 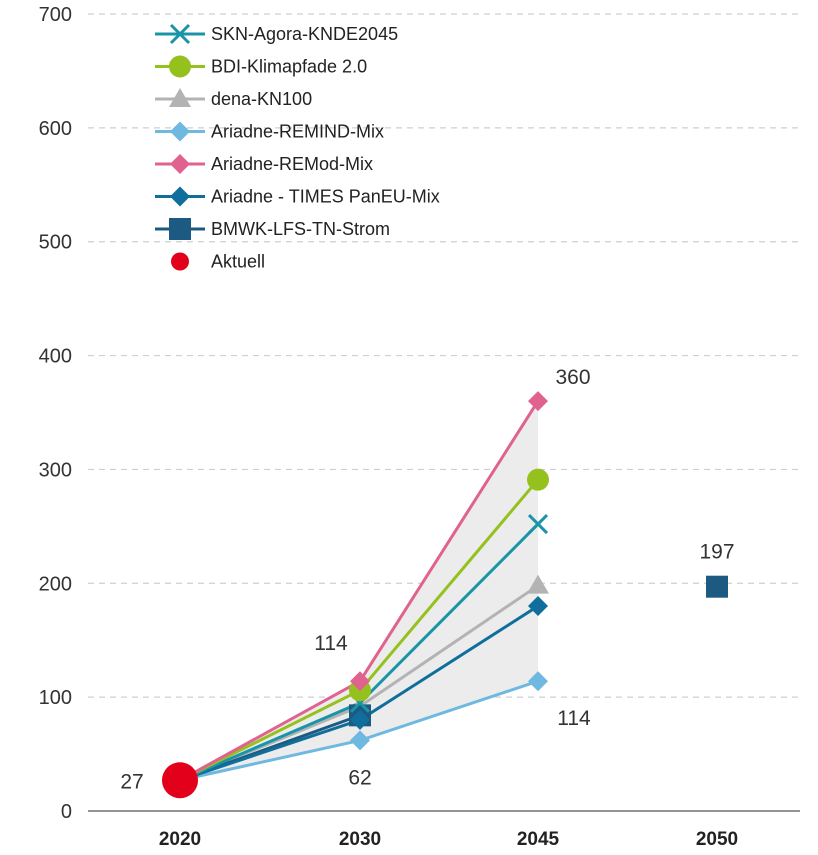 What do you see at coordinates (359, 777) in the screenshot?
I see `data-label: 62` at bounding box center [359, 777].